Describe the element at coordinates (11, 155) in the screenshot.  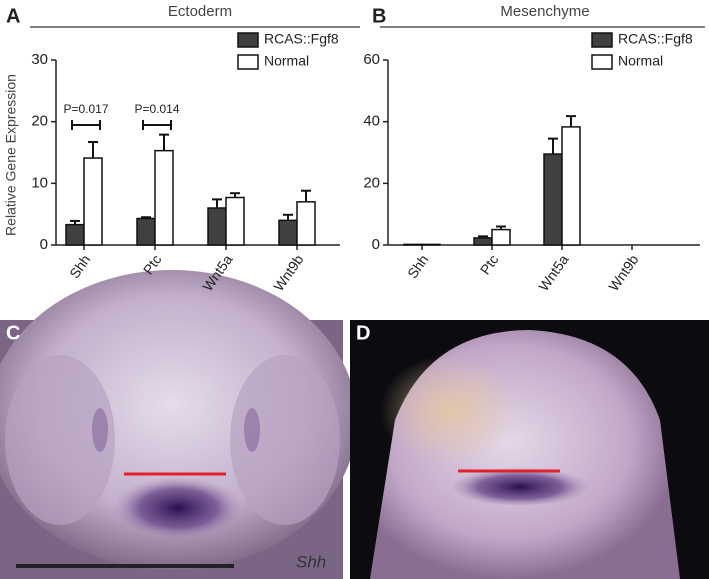
I see `y-axis-label: Relative Gene Expression` at that location.